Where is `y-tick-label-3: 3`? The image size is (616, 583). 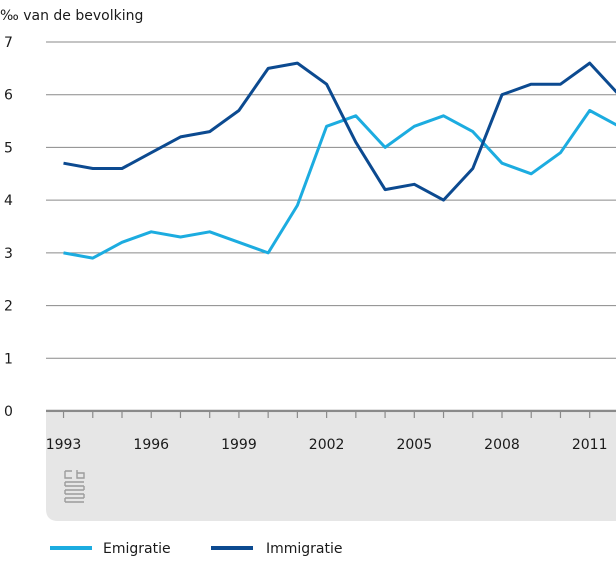 y-tick-label-3: 3 is located at coordinates (8, 254).